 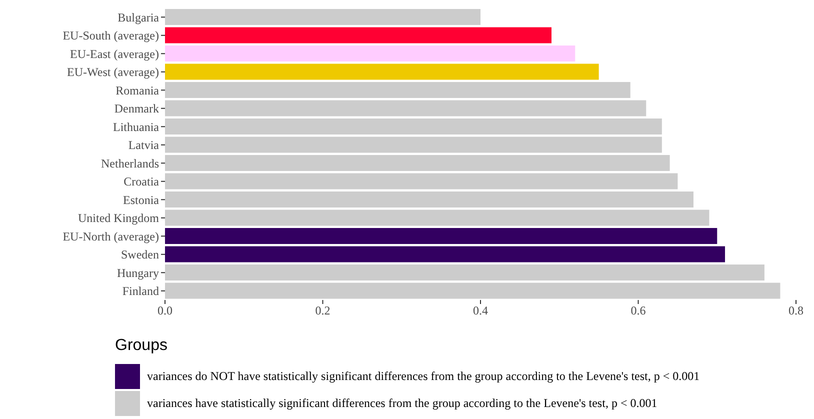 I want to click on y-tick-label: EU-North (average), so click(x=111, y=236).